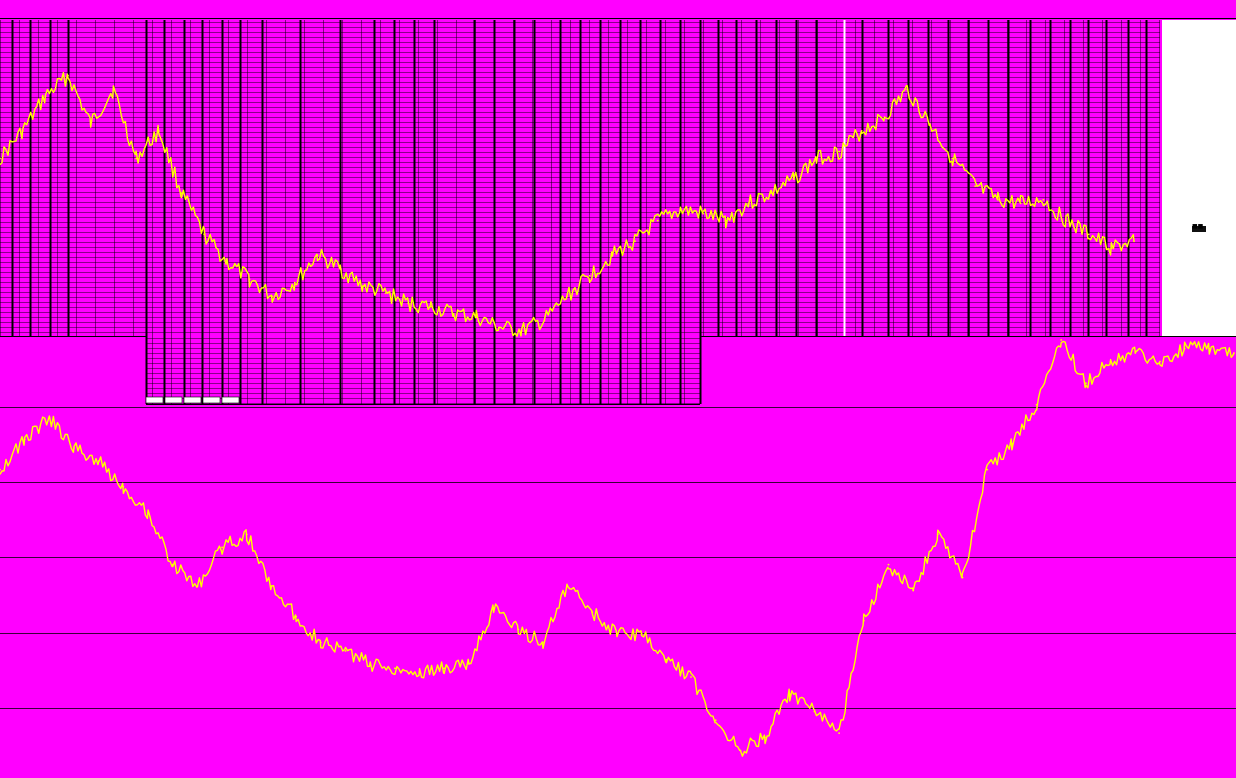  What do you see at coordinates (1199, 178) in the screenshot?
I see `upper-right-white-panel` at bounding box center [1199, 178].